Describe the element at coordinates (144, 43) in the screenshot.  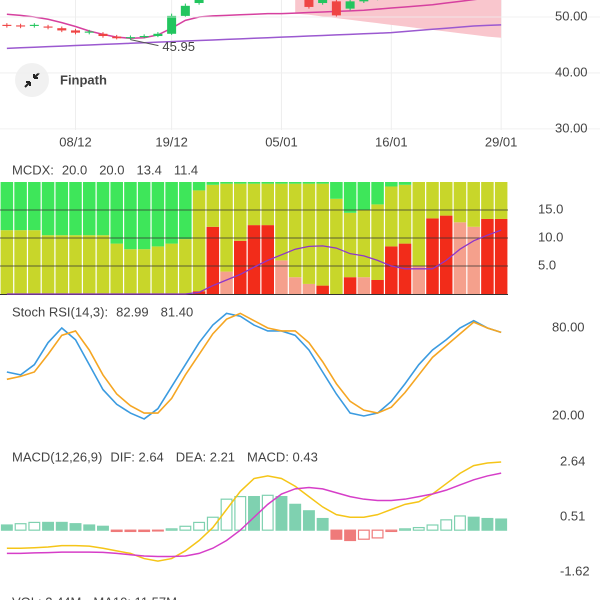
I see `low-pointer` at that location.